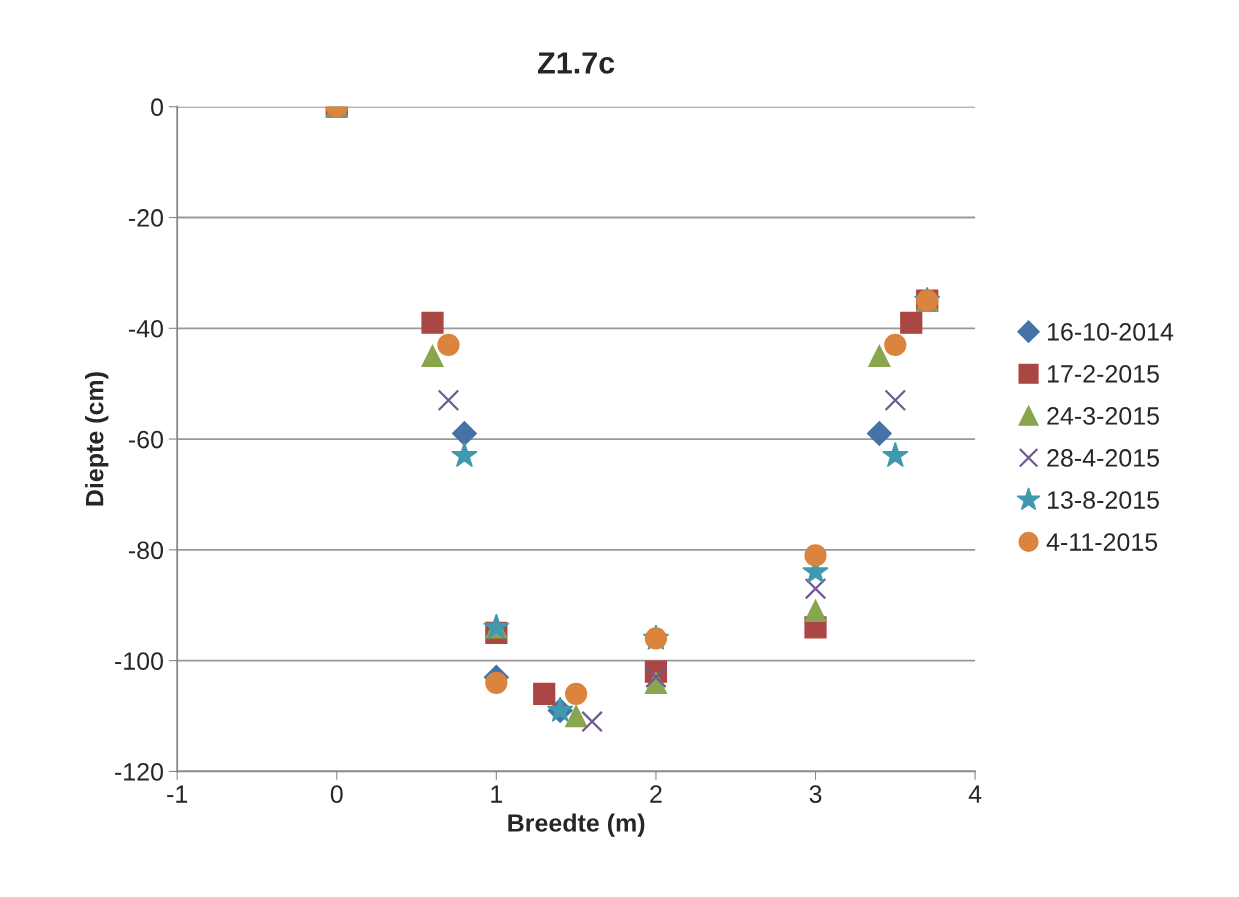 The width and height of the screenshot is (1239, 897). I want to click on x-tick-label: 1, so click(497, 794).